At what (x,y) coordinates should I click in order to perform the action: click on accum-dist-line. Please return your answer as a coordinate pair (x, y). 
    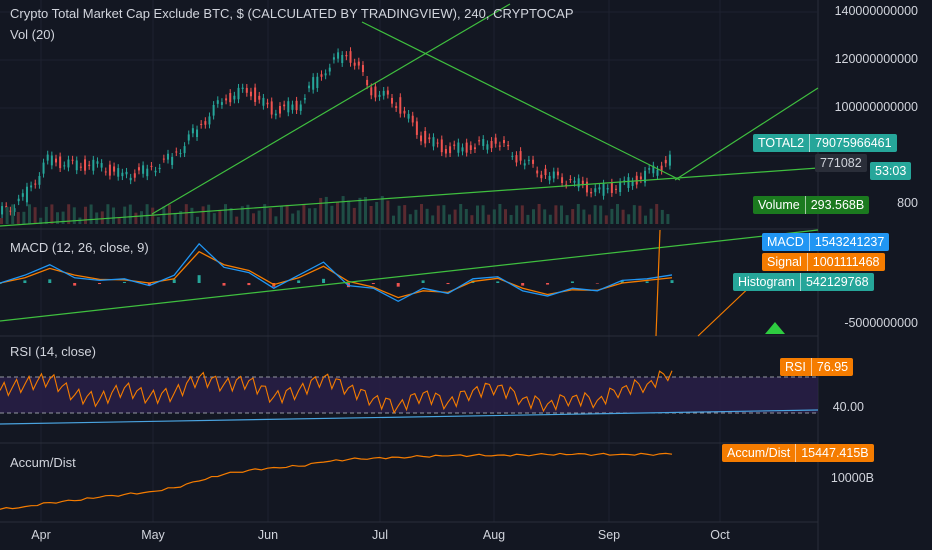
    Looking at the image, I should click on (336, 481).